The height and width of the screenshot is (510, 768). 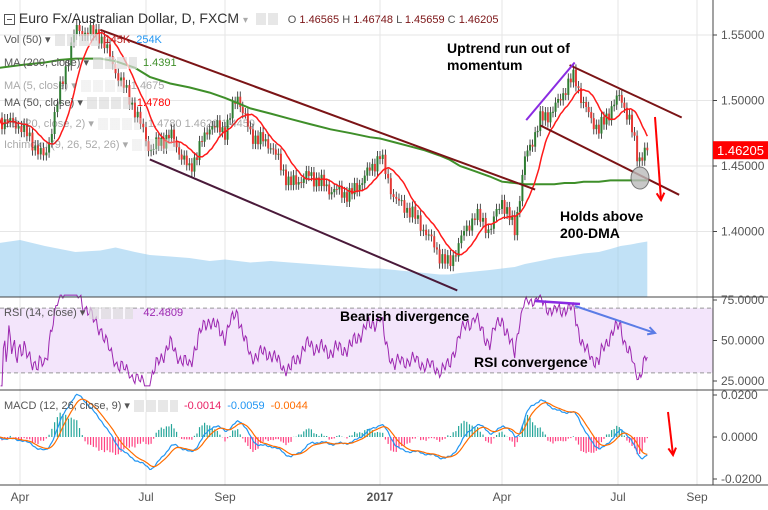 I want to click on vol-legend: Vol (50) ▾ 145K 254K, so click(x=83, y=40).